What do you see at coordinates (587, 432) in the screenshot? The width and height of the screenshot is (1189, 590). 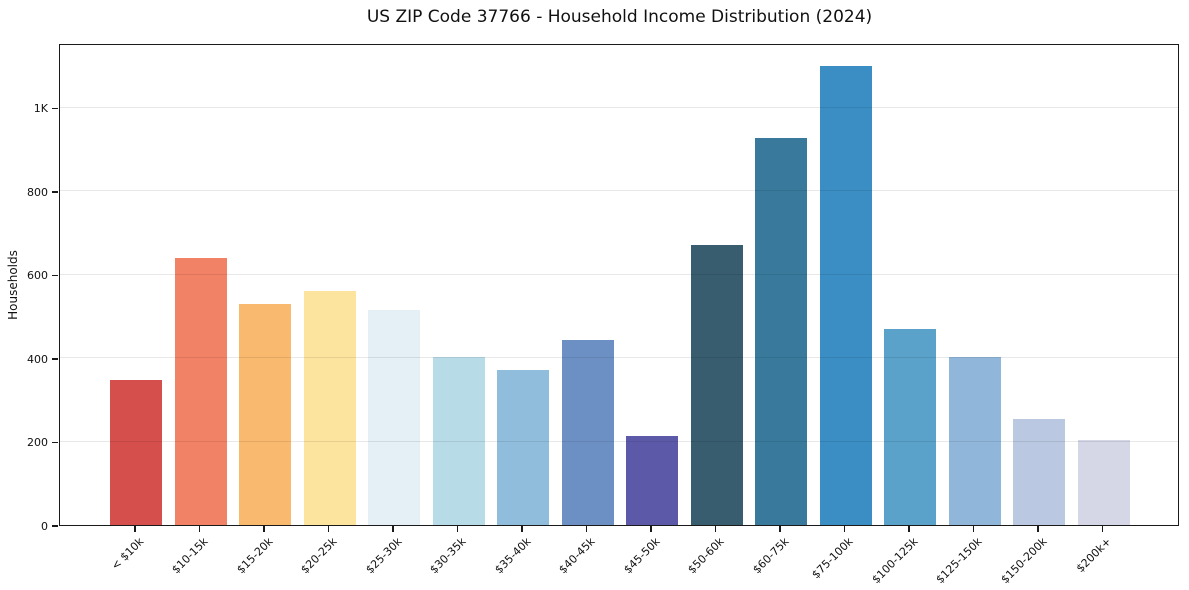 I see `bar-$40-45k` at bounding box center [587, 432].